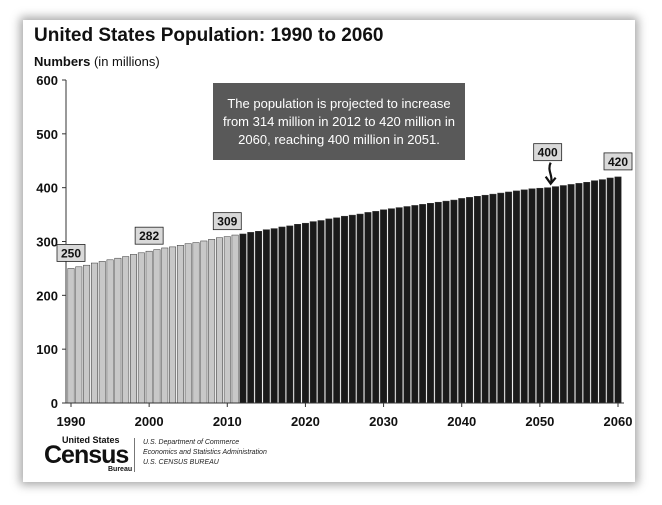 This screenshot has height=505, width=662. Describe the element at coordinates (62, 61) in the screenshot. I see `y-axis-units-bold: Numbers` at that location.